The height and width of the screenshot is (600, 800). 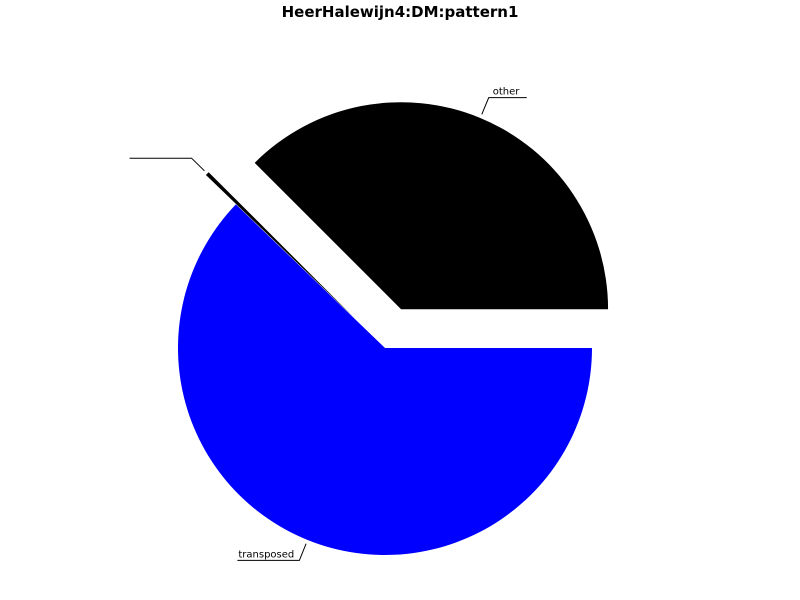 I want to click on slice-label-transposed: transposed, so click(x=266, y=554).